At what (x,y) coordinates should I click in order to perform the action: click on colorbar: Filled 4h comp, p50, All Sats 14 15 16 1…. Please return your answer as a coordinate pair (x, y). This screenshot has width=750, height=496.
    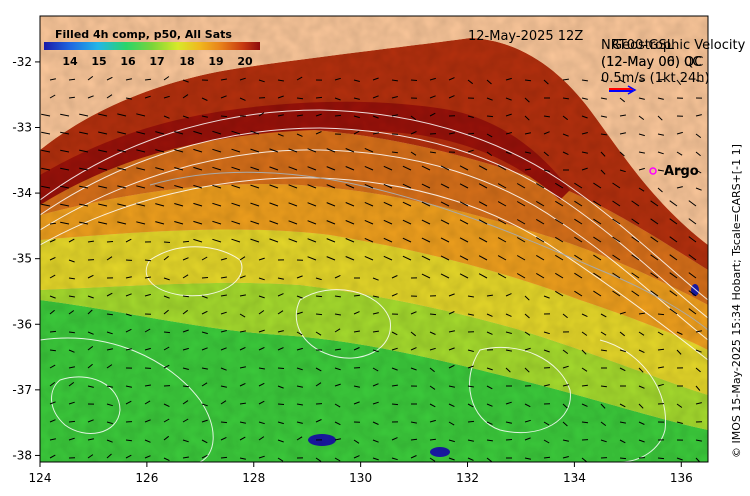
    Looking at the image, I should click on (152, 48).